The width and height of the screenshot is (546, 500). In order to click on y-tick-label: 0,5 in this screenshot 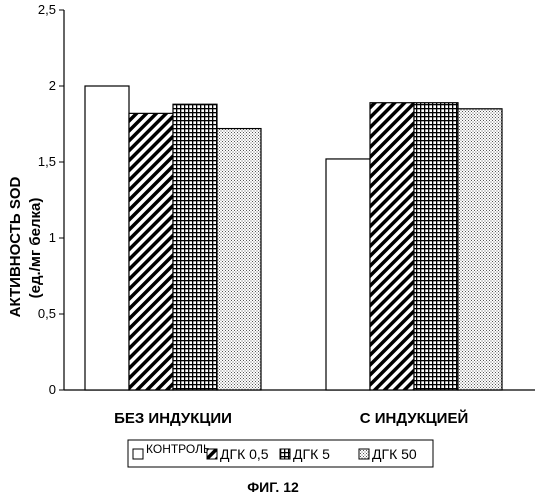, I will do `click(47, 313)`.